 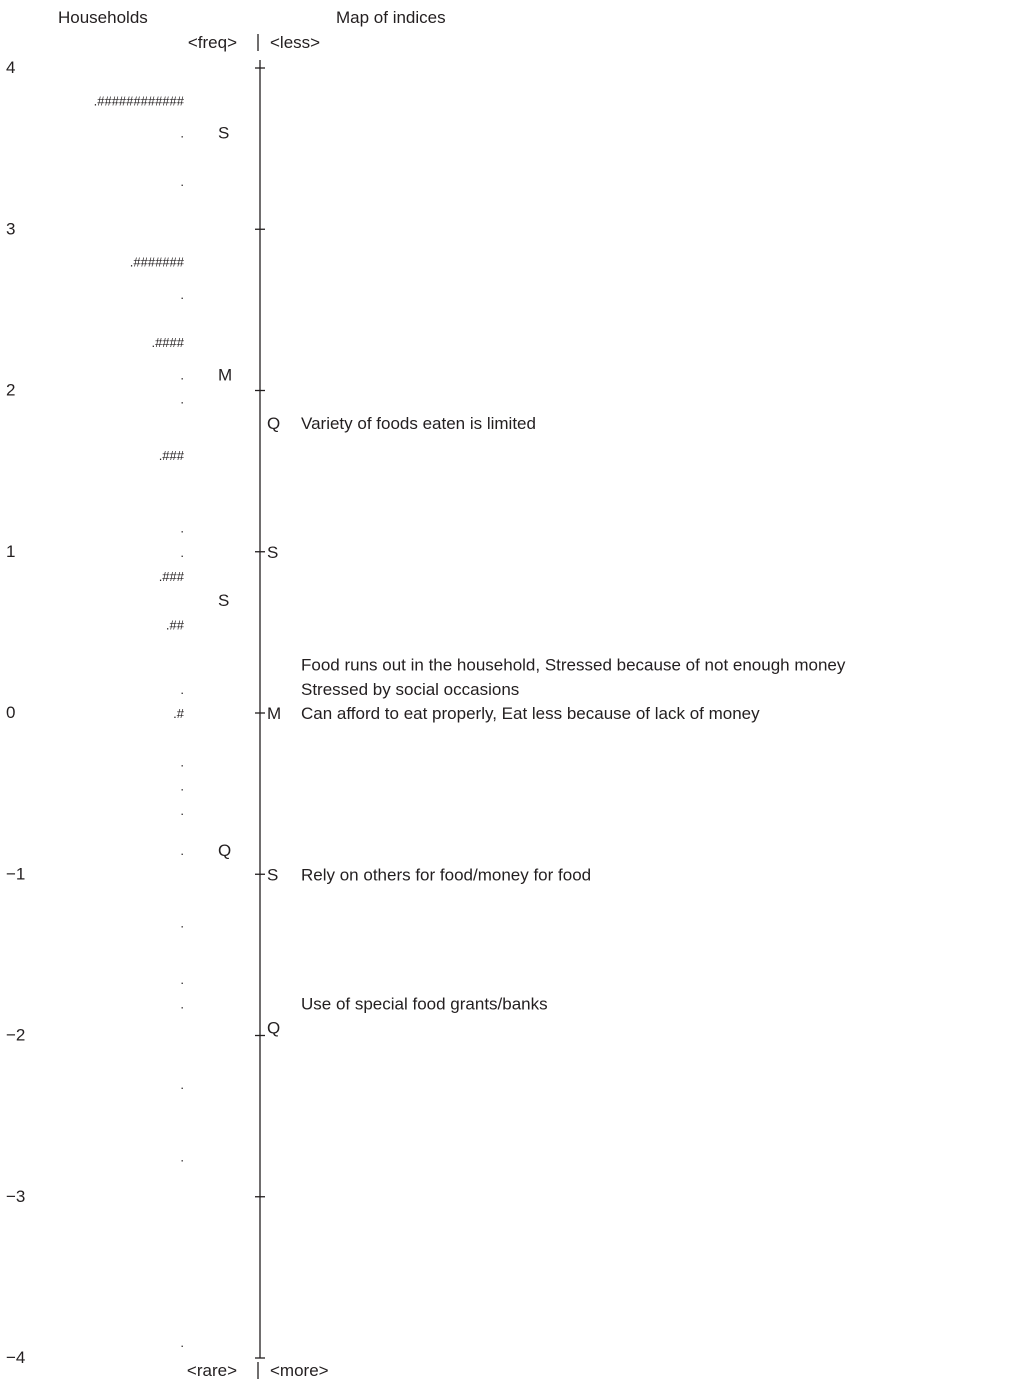 What do you see at coordinates (410, 689) in the screenshot?
I see `index-item-label: Stressed by social occasions` at bounding box center [410, 689].